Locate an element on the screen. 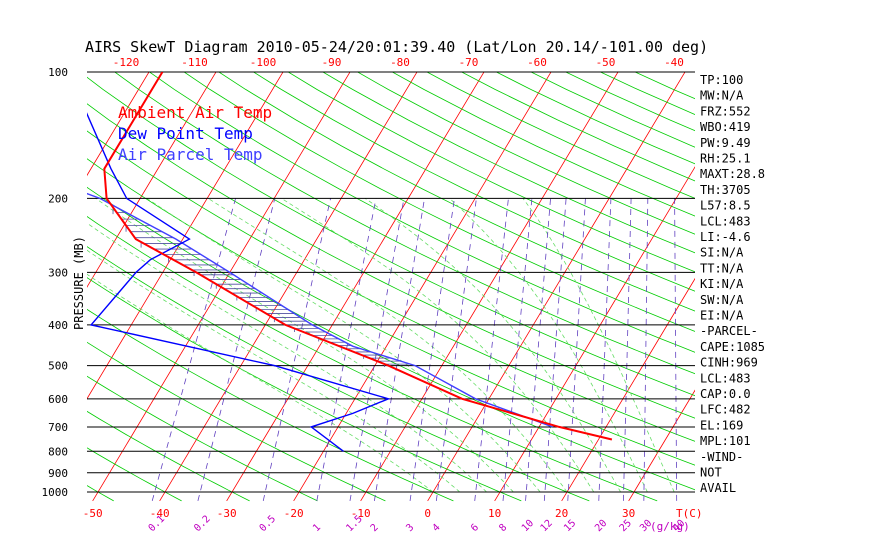 The width and height of the screenshot is (870, 560). bottom-temp-tick-label: -40 is located at coordinates (160, 513).